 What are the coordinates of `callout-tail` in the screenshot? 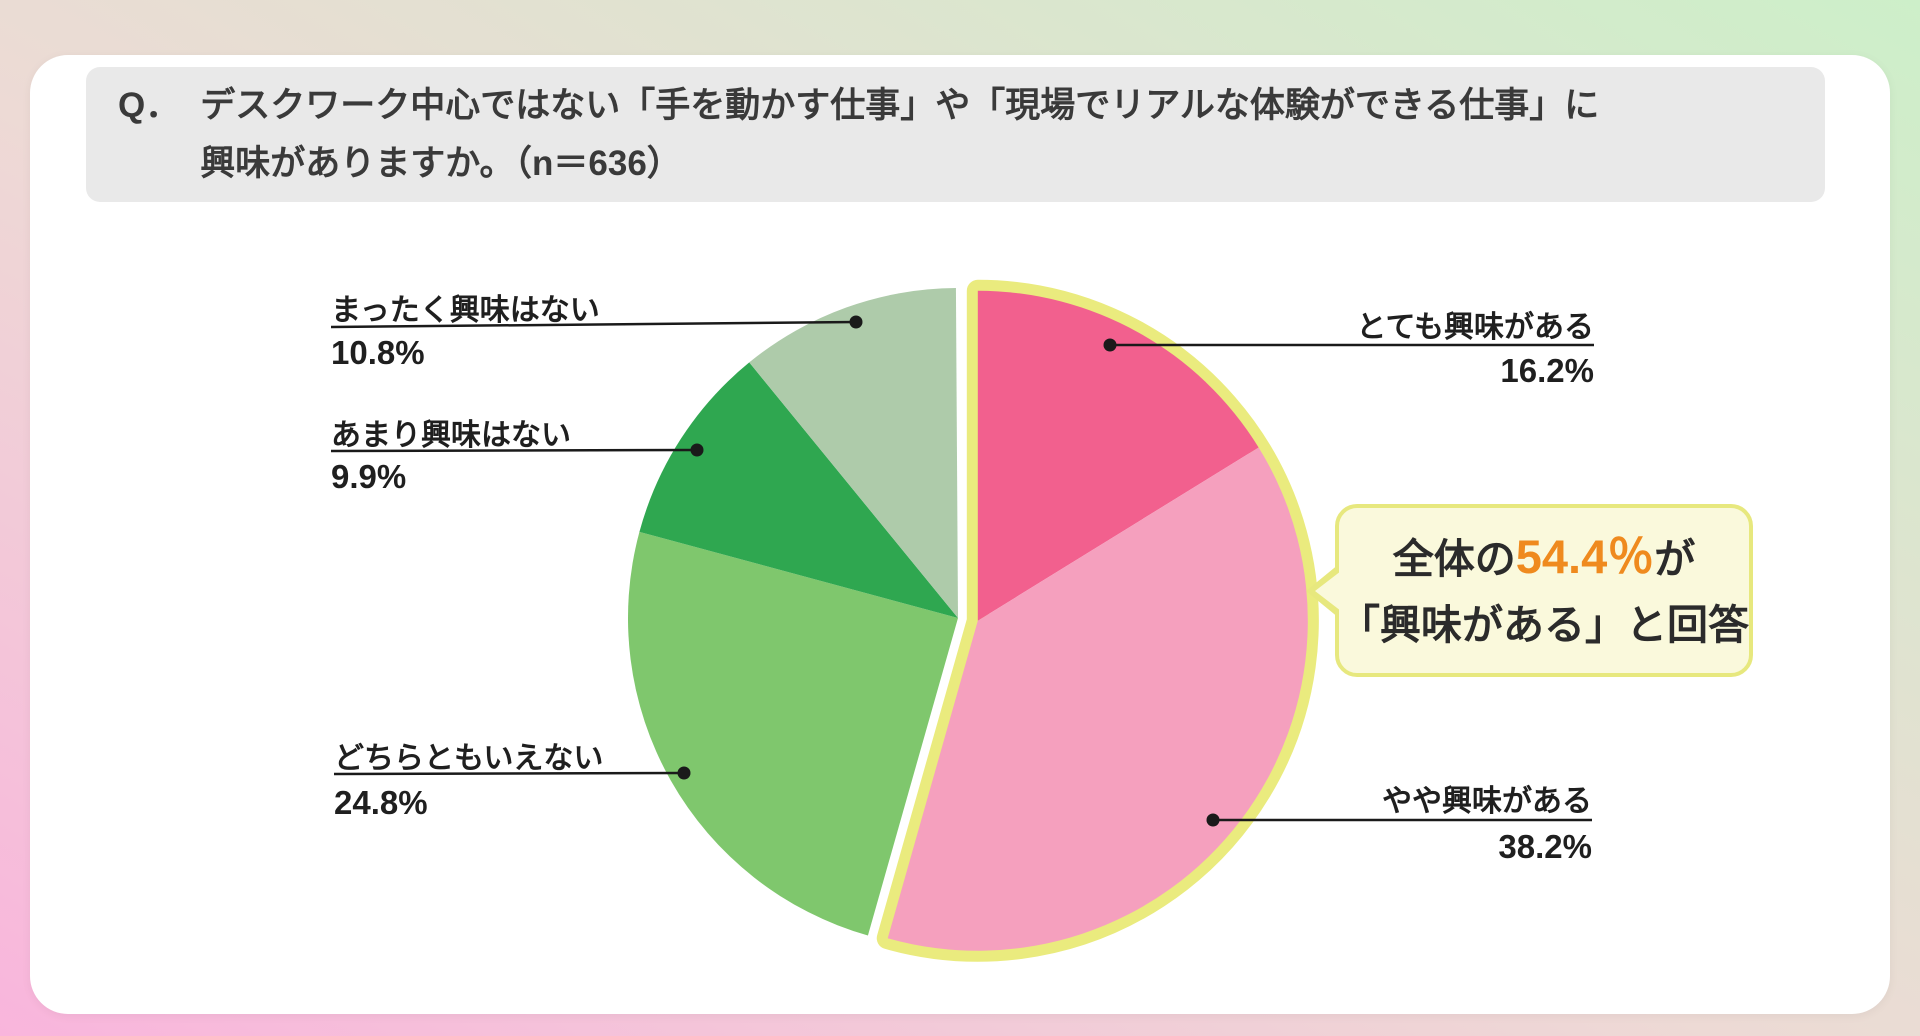 It's located at (1328, 590).